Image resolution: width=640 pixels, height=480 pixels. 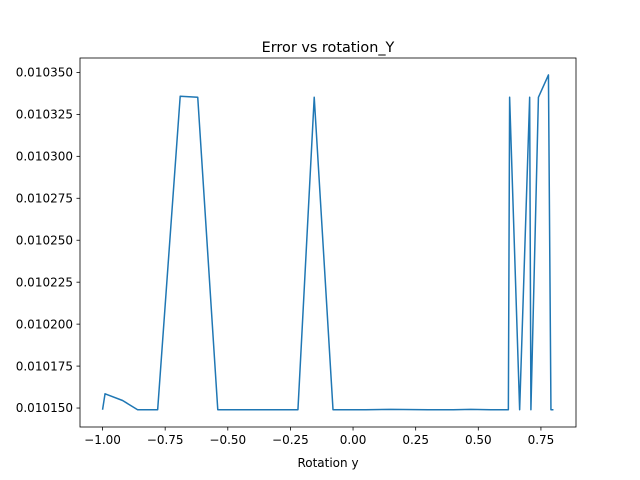 I want to click on x-axis-label: Rotation y, so click(x=327, y=463).